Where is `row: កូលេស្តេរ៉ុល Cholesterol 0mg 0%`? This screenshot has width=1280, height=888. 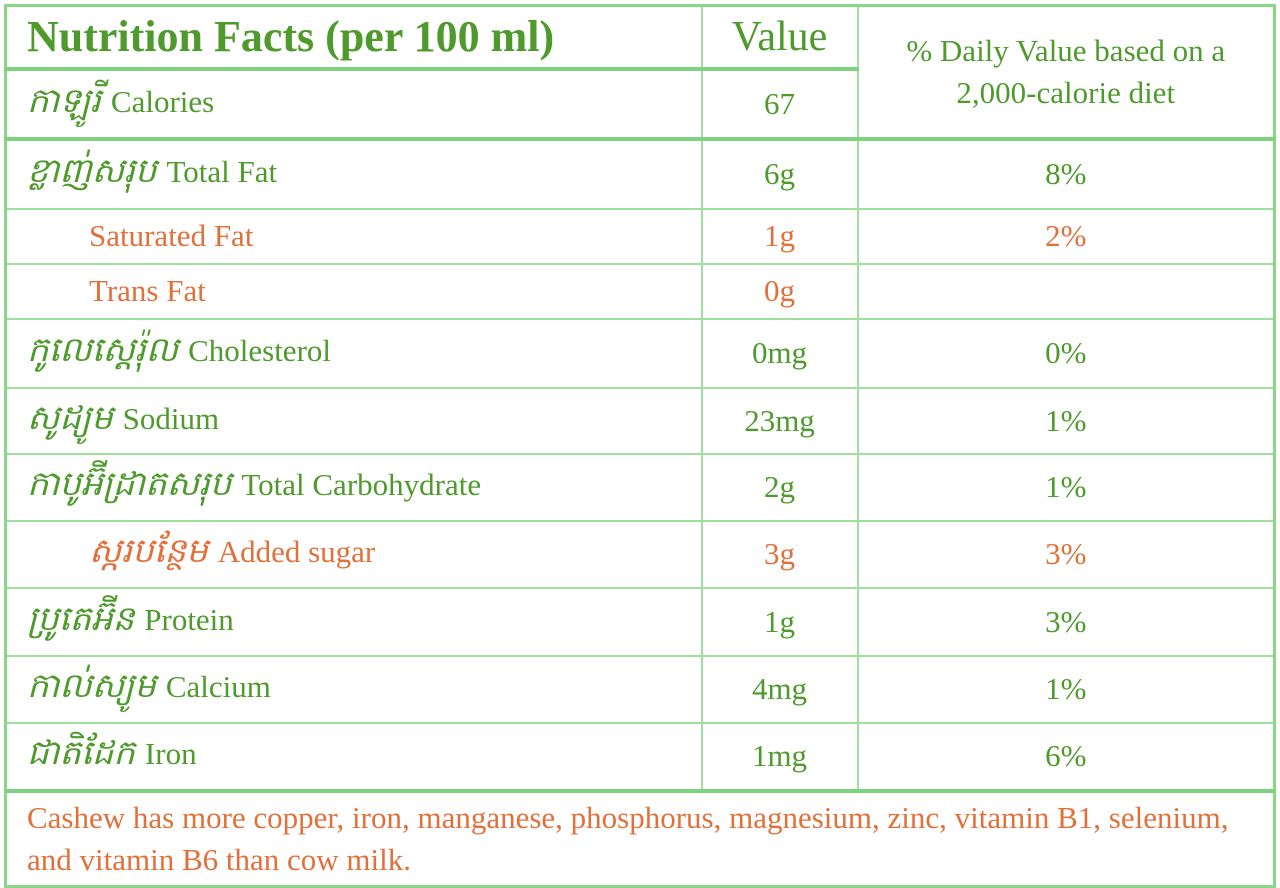
row: កូលេស្តេរ៉ុល Cholesterol 0mg 0% is located at coordinates (640, 353).